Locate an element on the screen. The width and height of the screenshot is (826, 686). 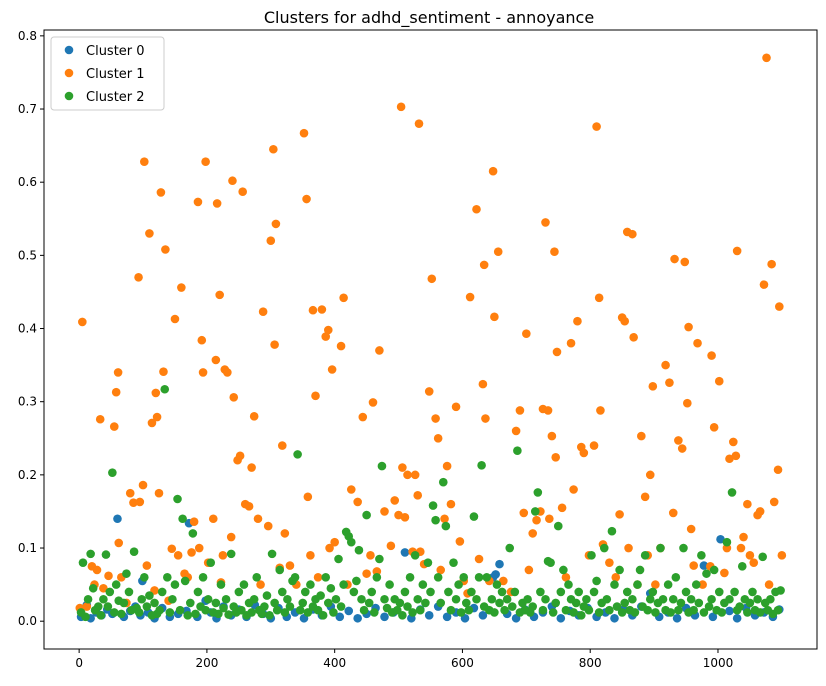
legend-box is located at coordinates (107, 73).